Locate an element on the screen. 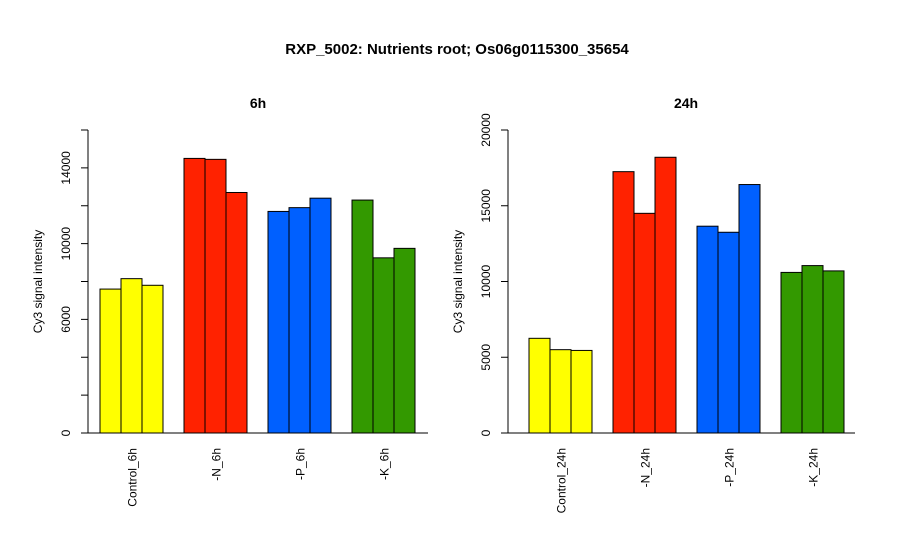 The image size is (900, 550). category-label: Control_6h is located at coordinates (133, 477).